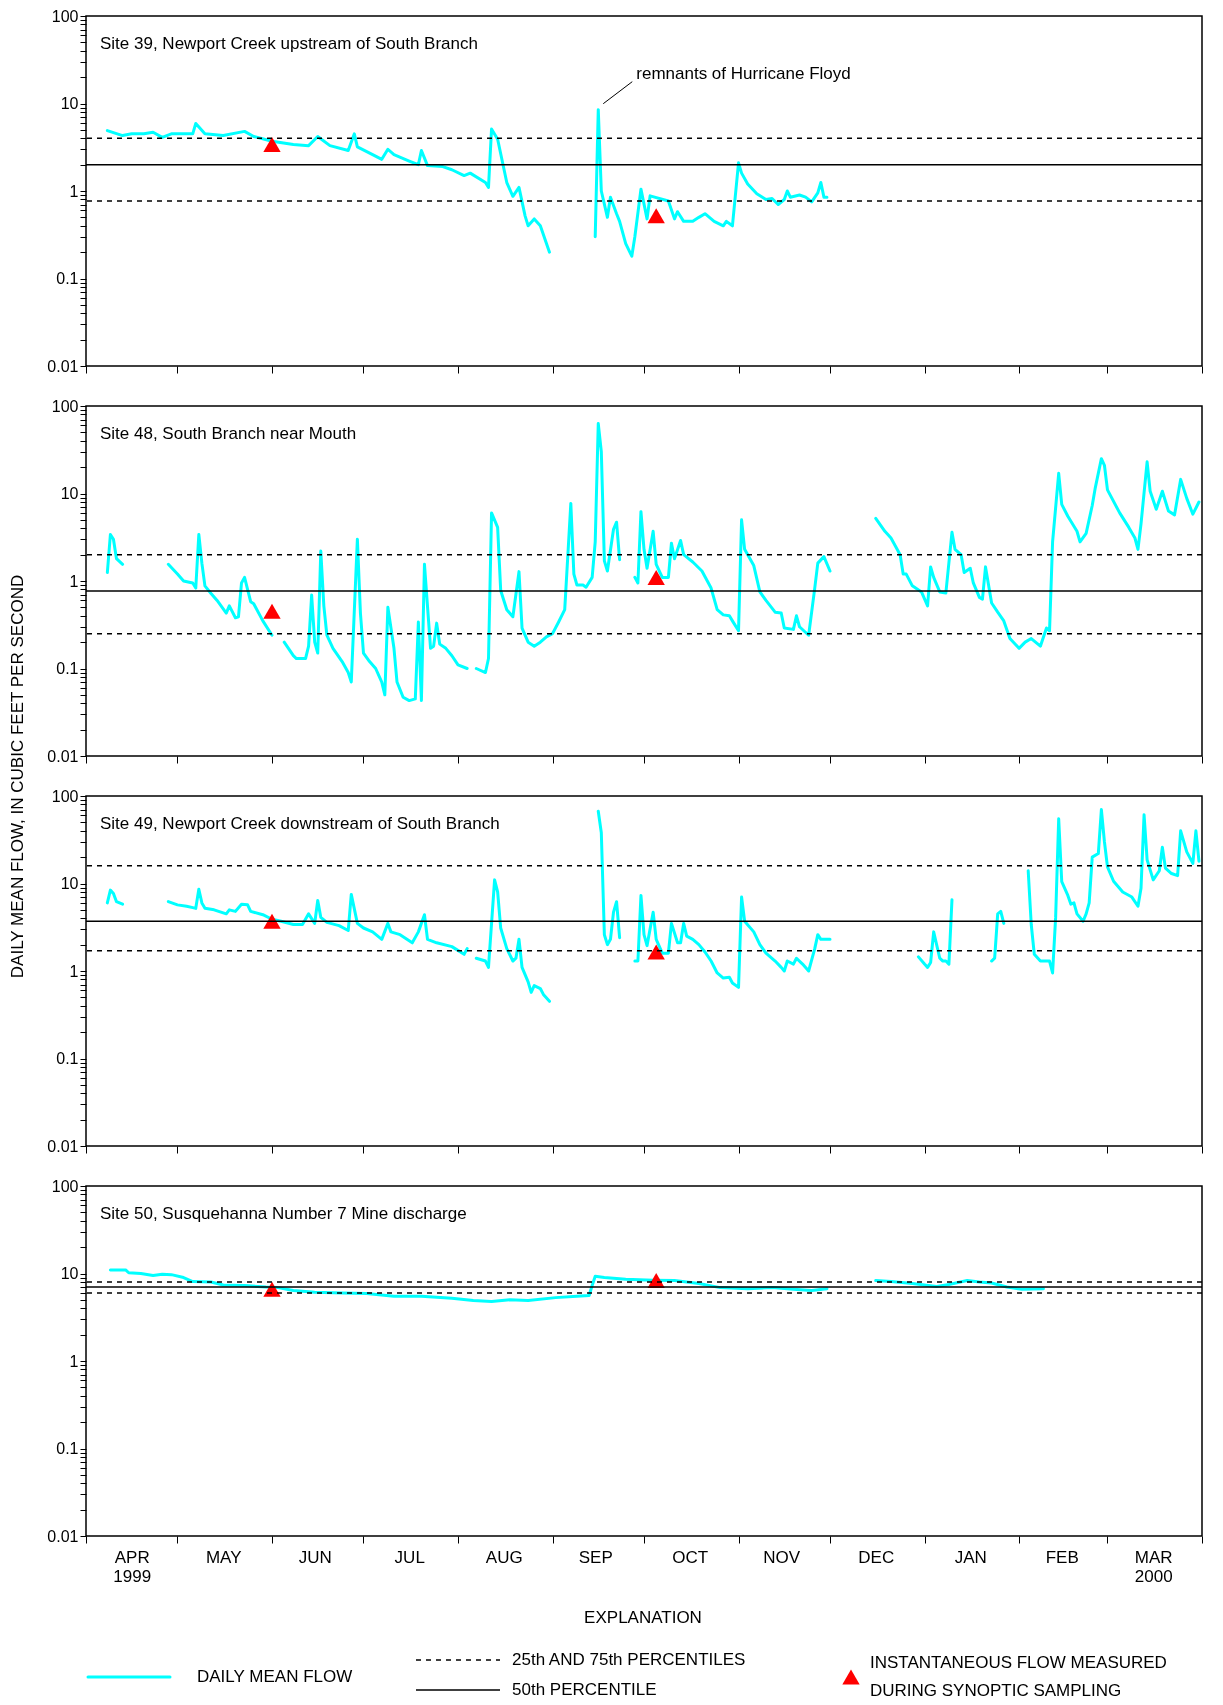 This screenshot has width=1223, height=1705. What do you see at coordinates (1062, 1557) in the screenshot?
I see `x-tick-label: FEB` at bounding box center [1062, 1557].